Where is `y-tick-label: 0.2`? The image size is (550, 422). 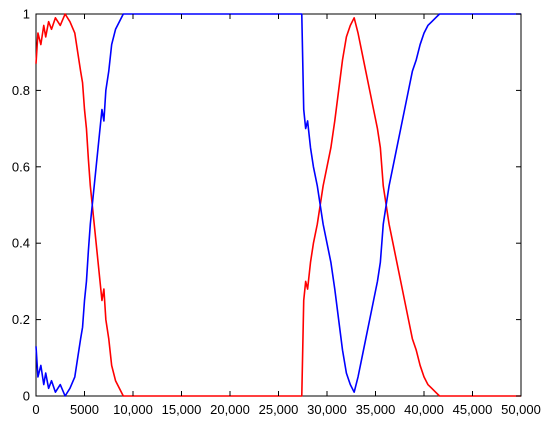
y-tick-label: 0.2 is located at coordinates (21, 319).